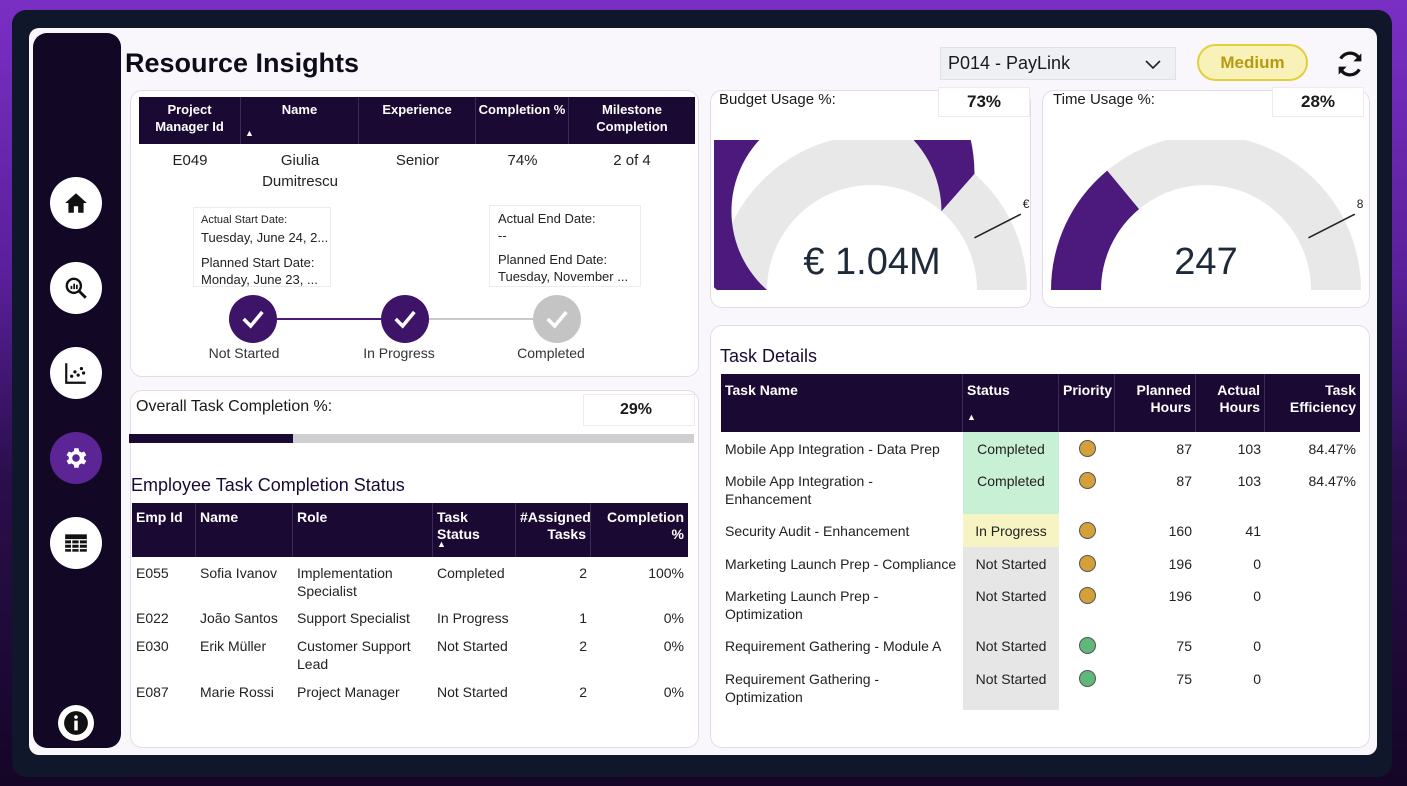 This screenshot has height=786, width=1407. I want to click on milestone-connector, so click(481, 319).